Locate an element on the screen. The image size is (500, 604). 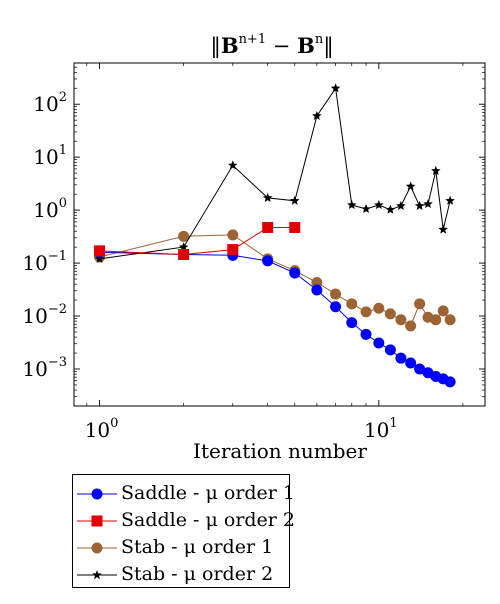
legend-item-saddle-order-1: Saddle - μ order 1 is located at coordinates (184, 493).